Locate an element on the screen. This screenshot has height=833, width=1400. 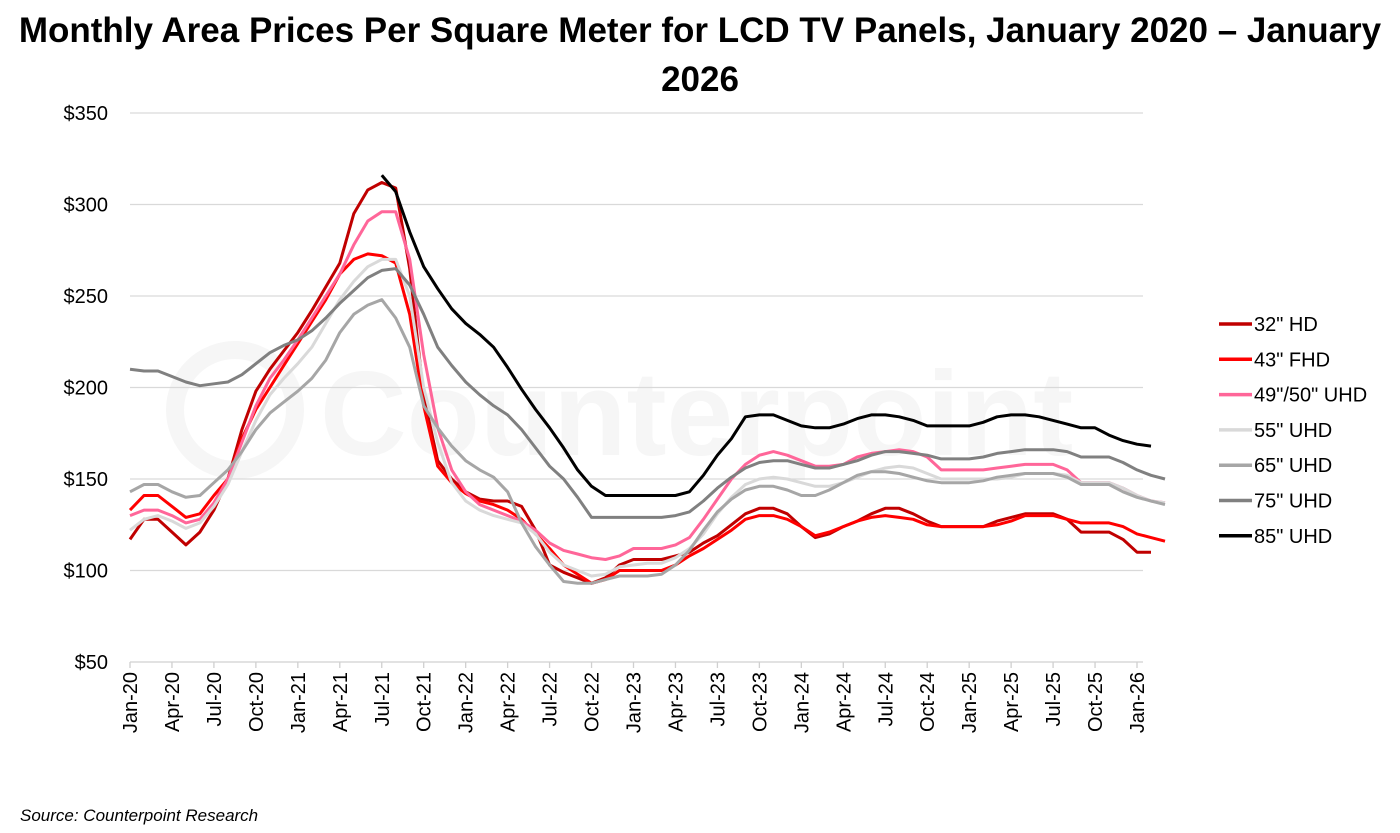
legend-item: 43" FHD is located at coordinates (1274, 360).